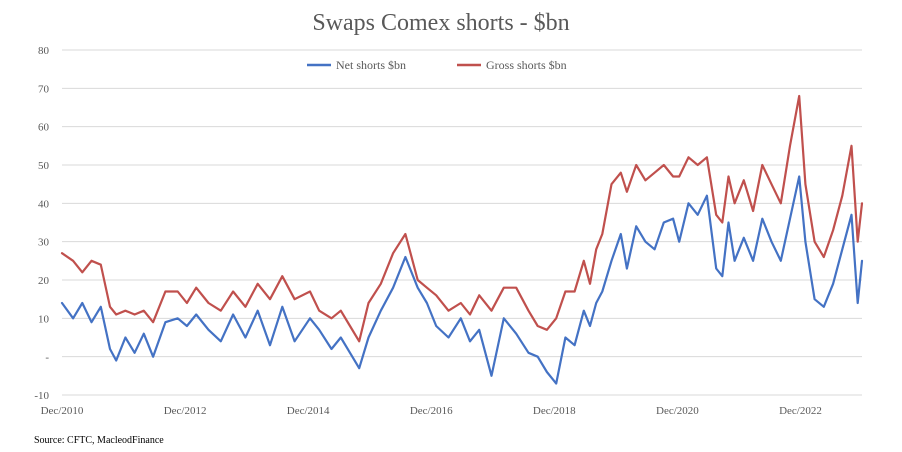 The width and height of the screenshot is (902, 452). What do you see at coordinates (437, 65) in the screenshot?
I see `legend: Net shorts $bn Gross shorts $bn` at bounding box center [437, 65].